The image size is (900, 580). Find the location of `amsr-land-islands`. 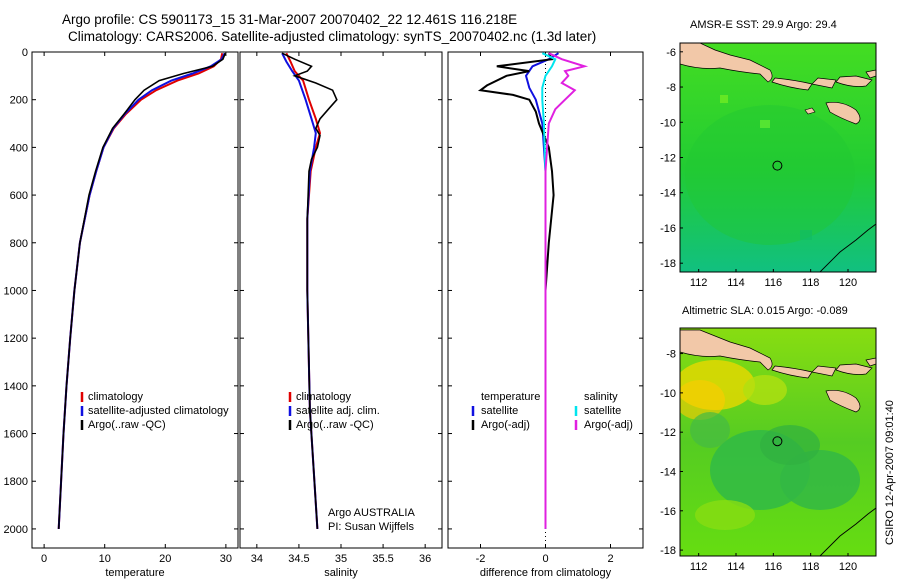

amsr-land-islands is located at coordinates (823, 80).